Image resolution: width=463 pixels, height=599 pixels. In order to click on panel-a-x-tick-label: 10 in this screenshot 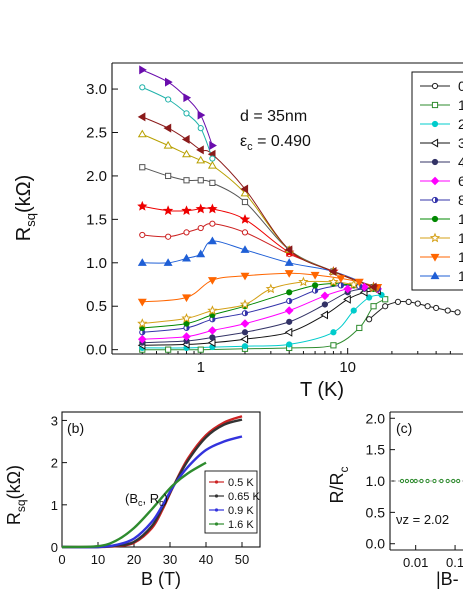, I will do `click(347, 367)`.